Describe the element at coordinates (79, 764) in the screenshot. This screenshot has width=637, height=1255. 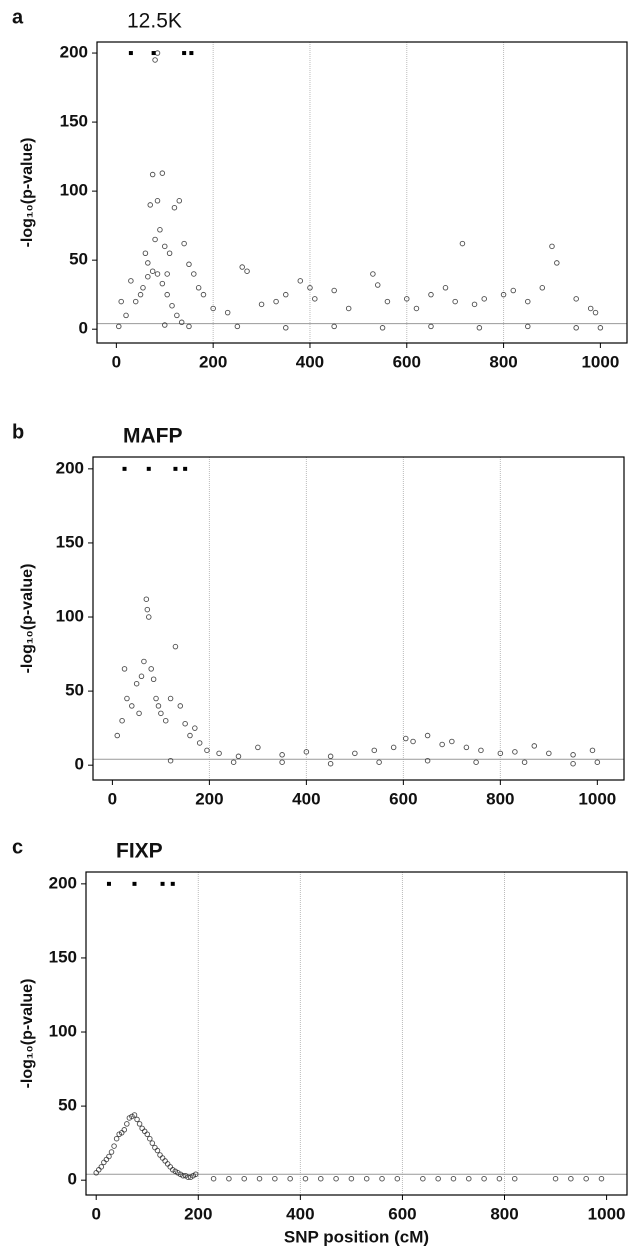
I see `y-tick-label: 0` at that location.